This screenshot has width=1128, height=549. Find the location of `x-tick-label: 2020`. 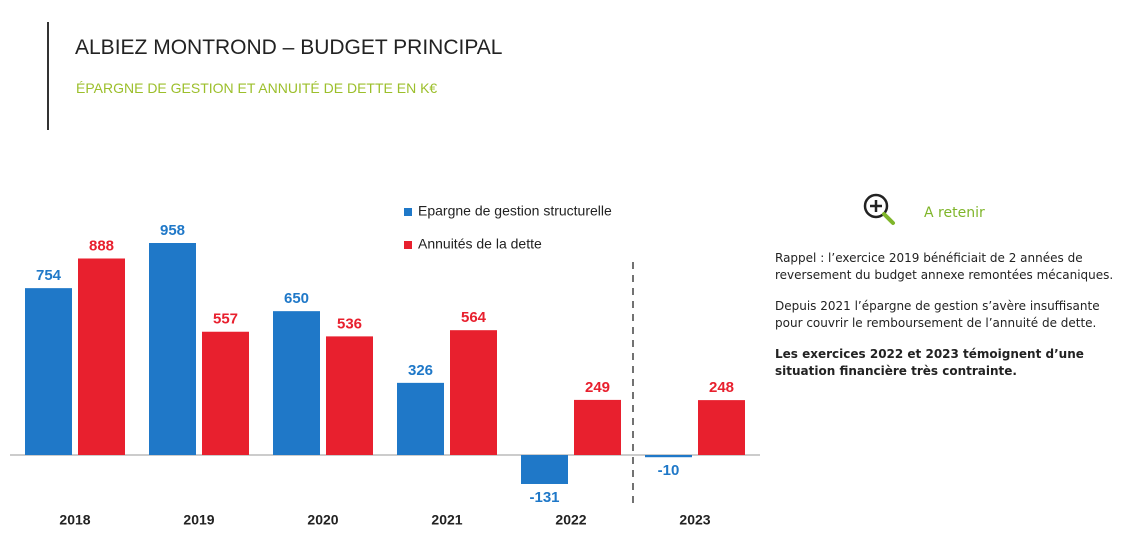

x-tick-label: 2020 is located at coordinates (322, 520).